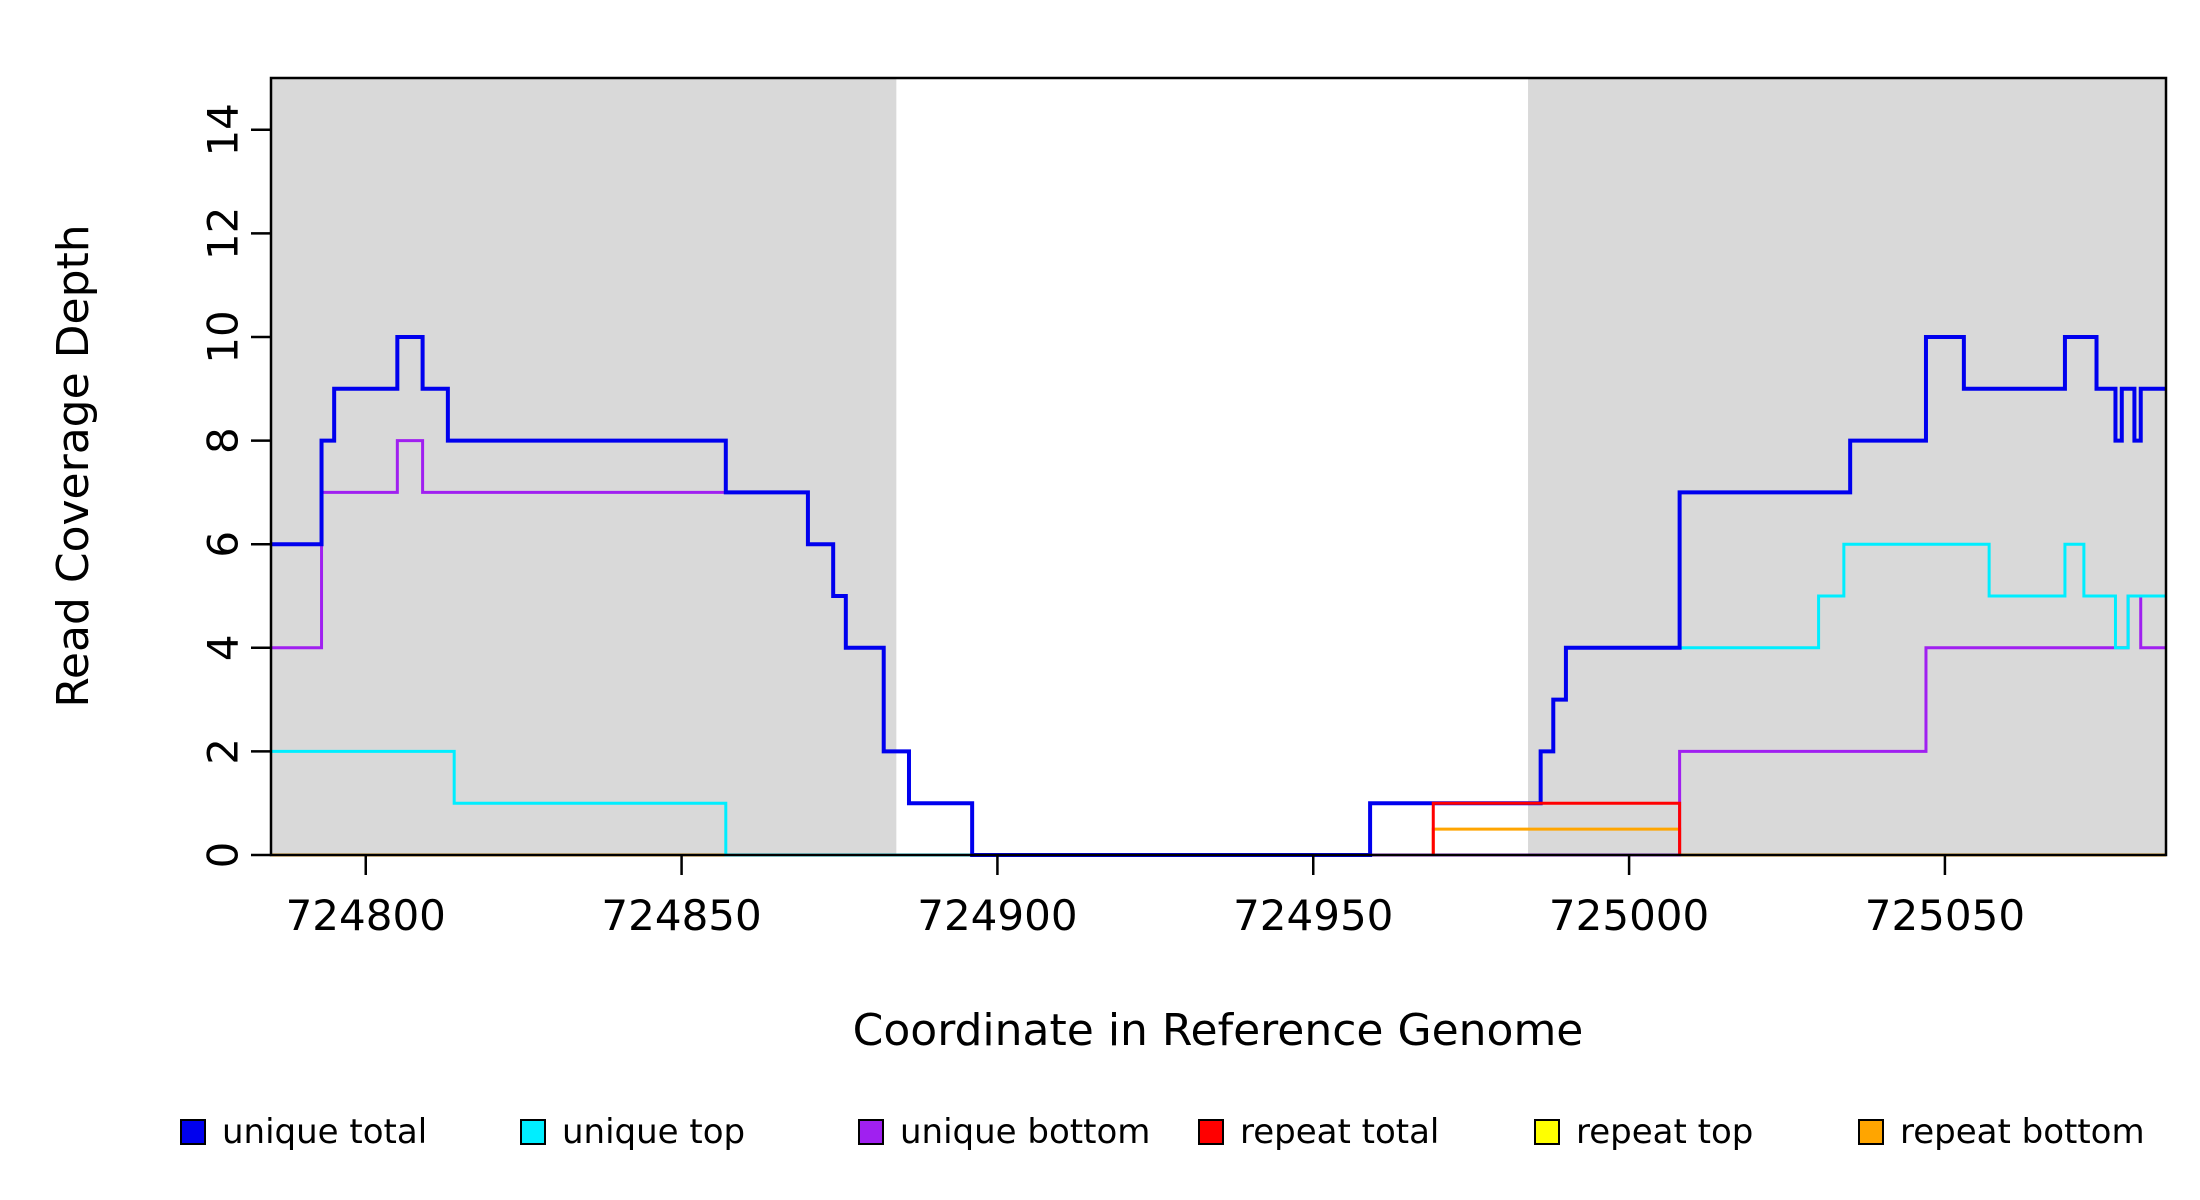 This screenshot has width=2200, height=1200. I want to click on y-axis-title: Read Coverage Depth, so click(73, 465).